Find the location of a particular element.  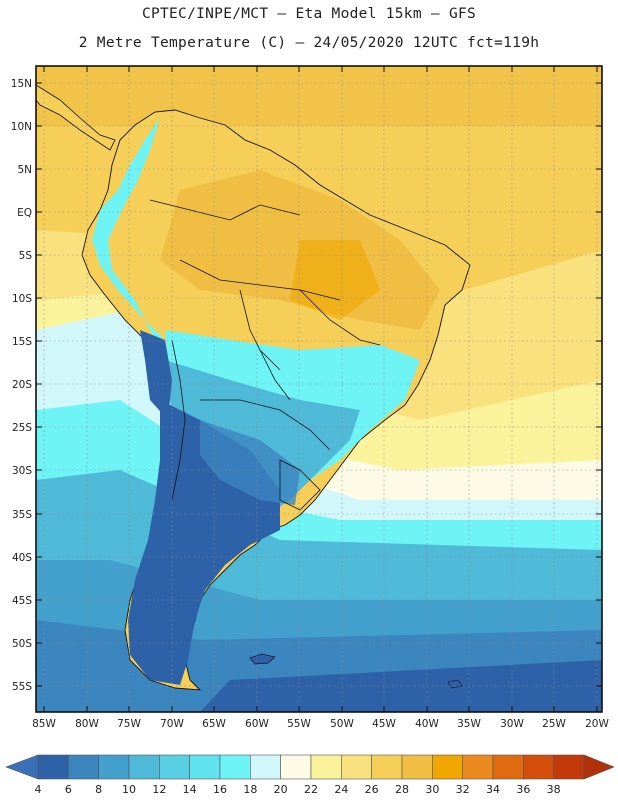

colorbar-label: 10 is located at coordinates (129, 789).